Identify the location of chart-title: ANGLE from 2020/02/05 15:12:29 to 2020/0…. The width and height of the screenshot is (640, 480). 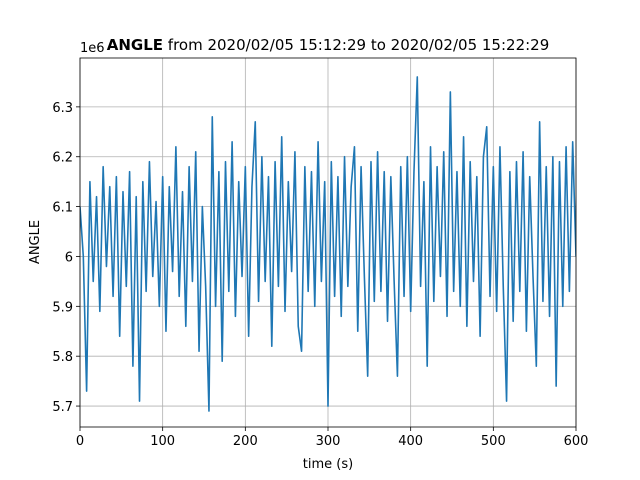
(328, 45).